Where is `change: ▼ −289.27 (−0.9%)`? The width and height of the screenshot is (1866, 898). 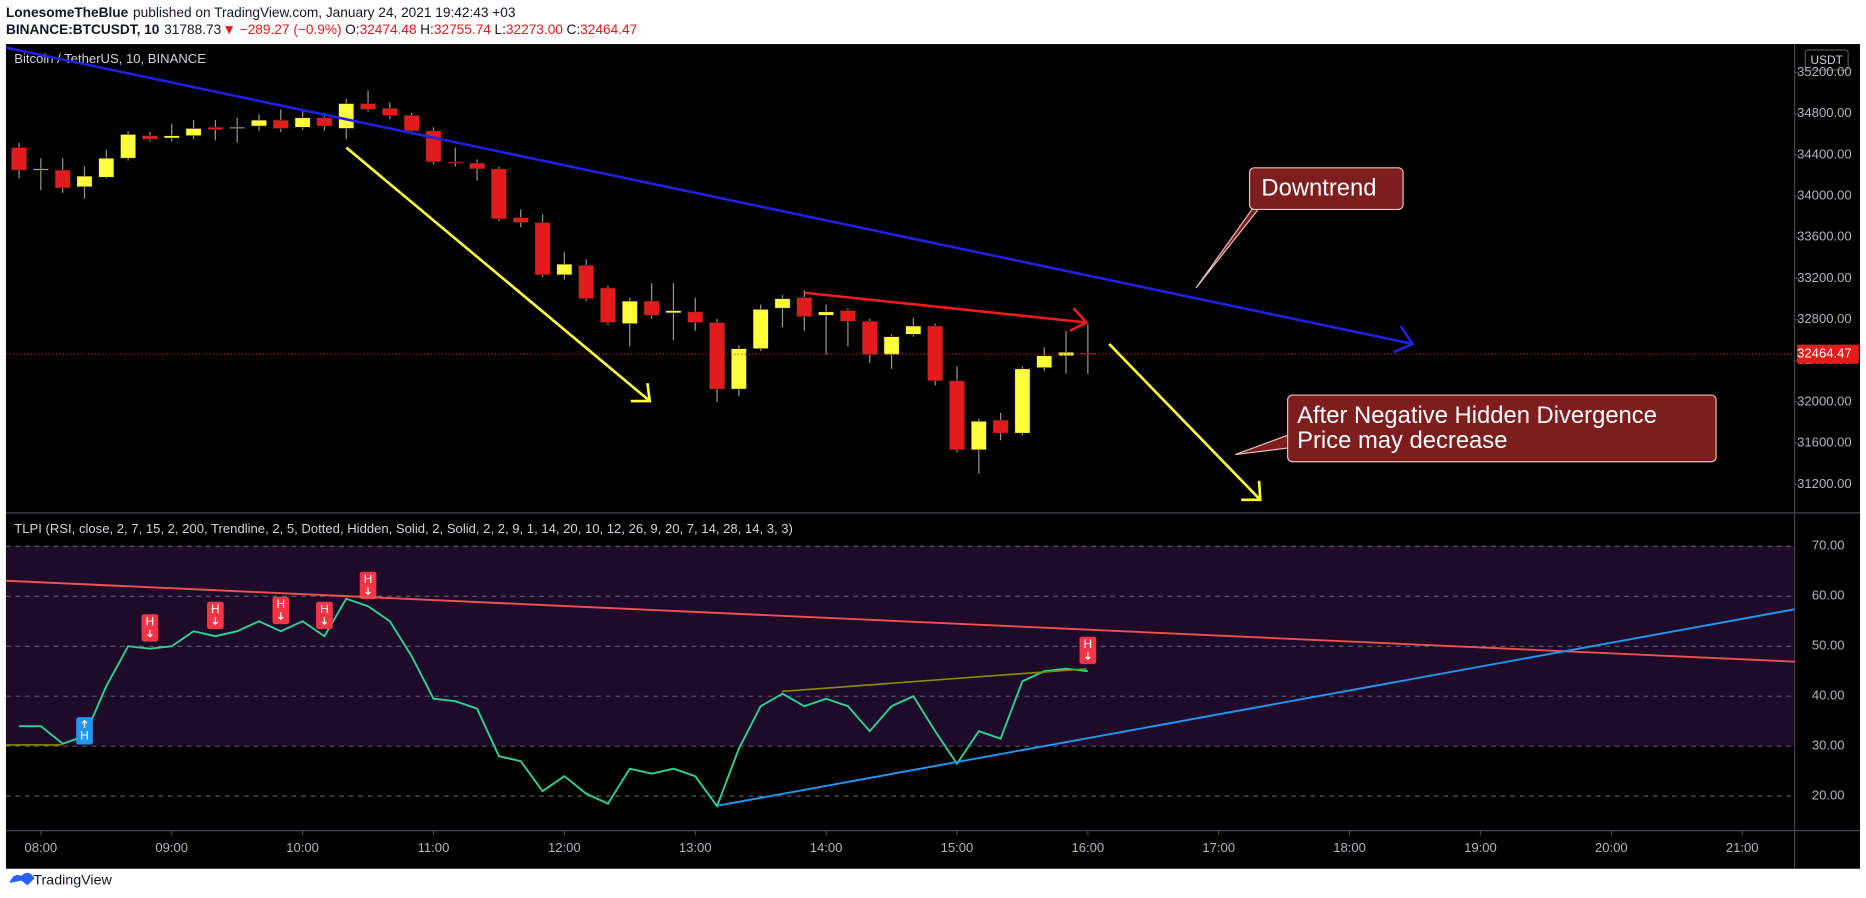 change: ▼ −289.27 (−0.9%) is located at coordinates (281, 28).